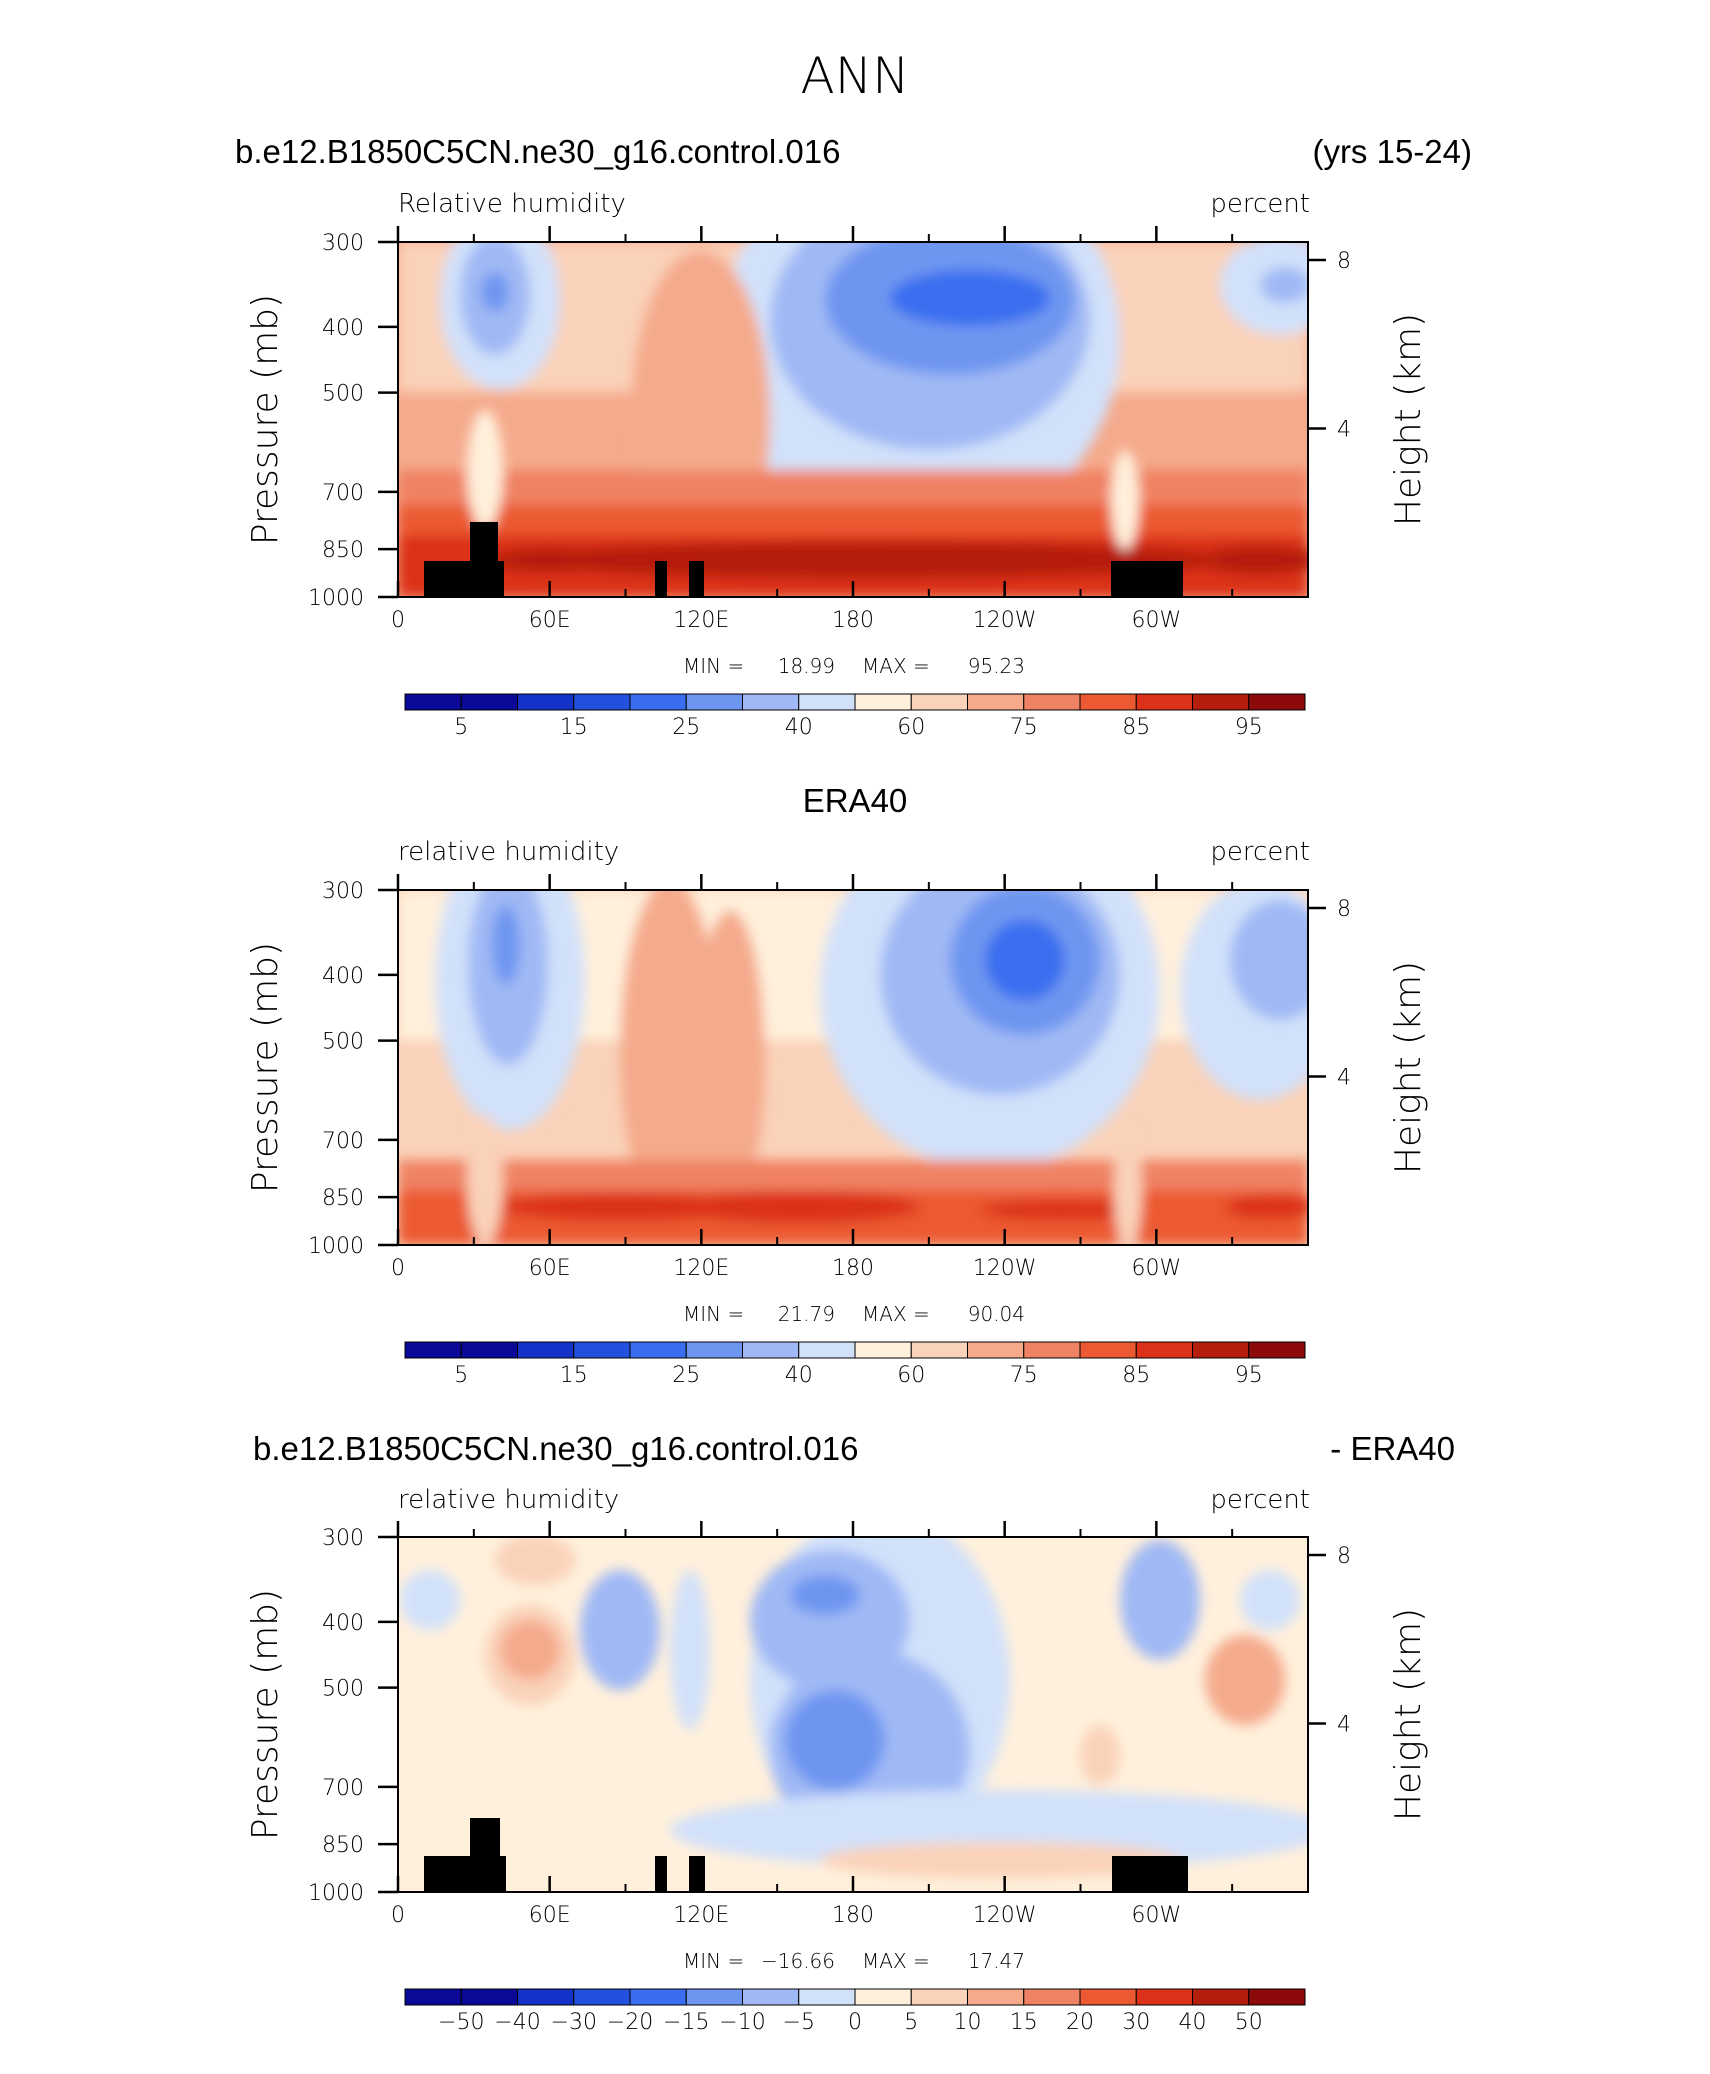  I want to click on x-tick-label: 180, so click(853, 1915).